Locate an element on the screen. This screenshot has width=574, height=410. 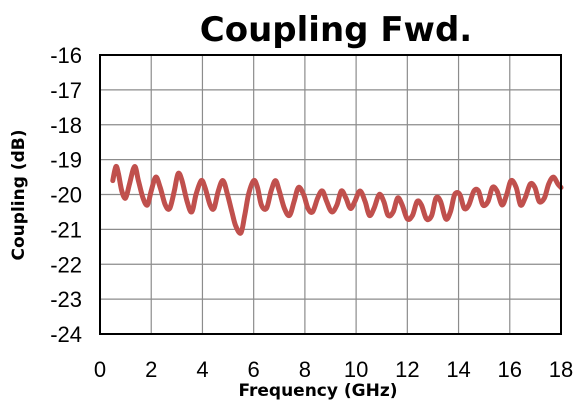
x-tick-label: 14 is located at coordinates (458, 369).